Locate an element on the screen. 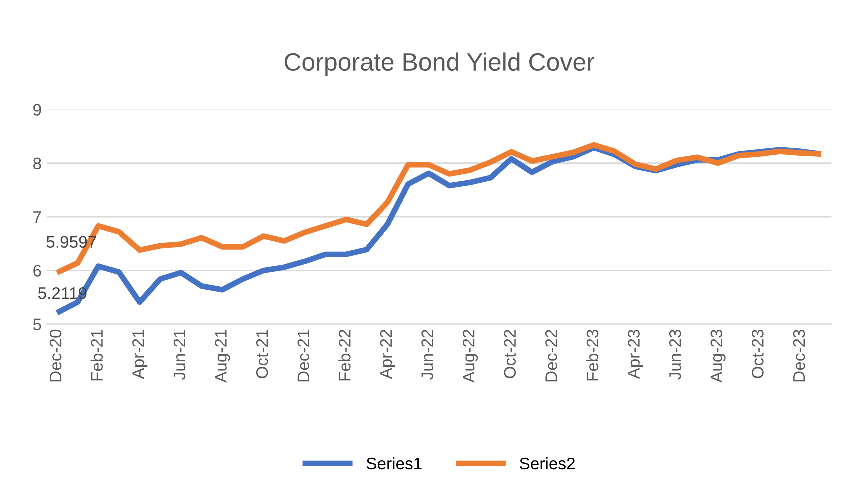 This screenshot has height=477, width=853. x-tick-label: Dec-22 is located at coordinates (552, 356).